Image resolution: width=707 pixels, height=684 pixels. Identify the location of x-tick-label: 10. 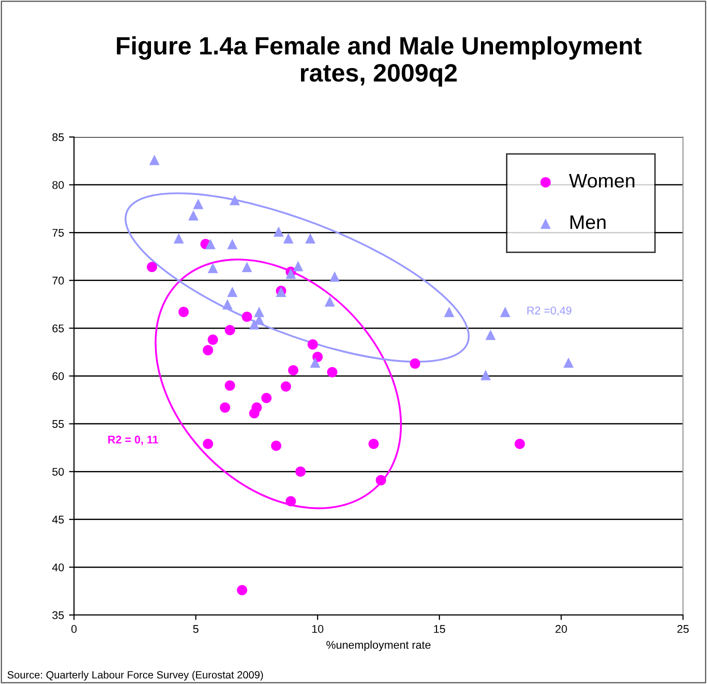
(318, 629).